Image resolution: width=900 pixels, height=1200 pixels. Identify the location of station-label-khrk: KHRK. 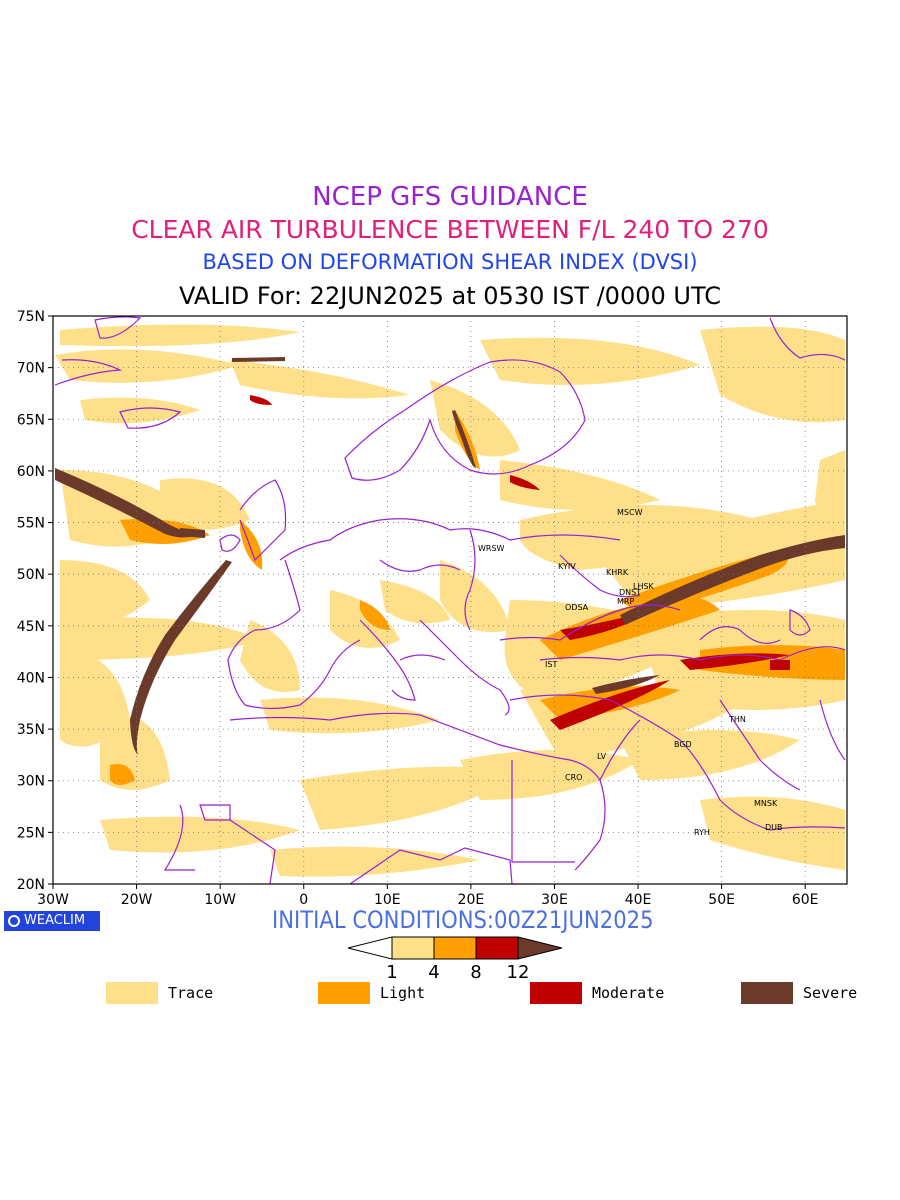
(617, 572).